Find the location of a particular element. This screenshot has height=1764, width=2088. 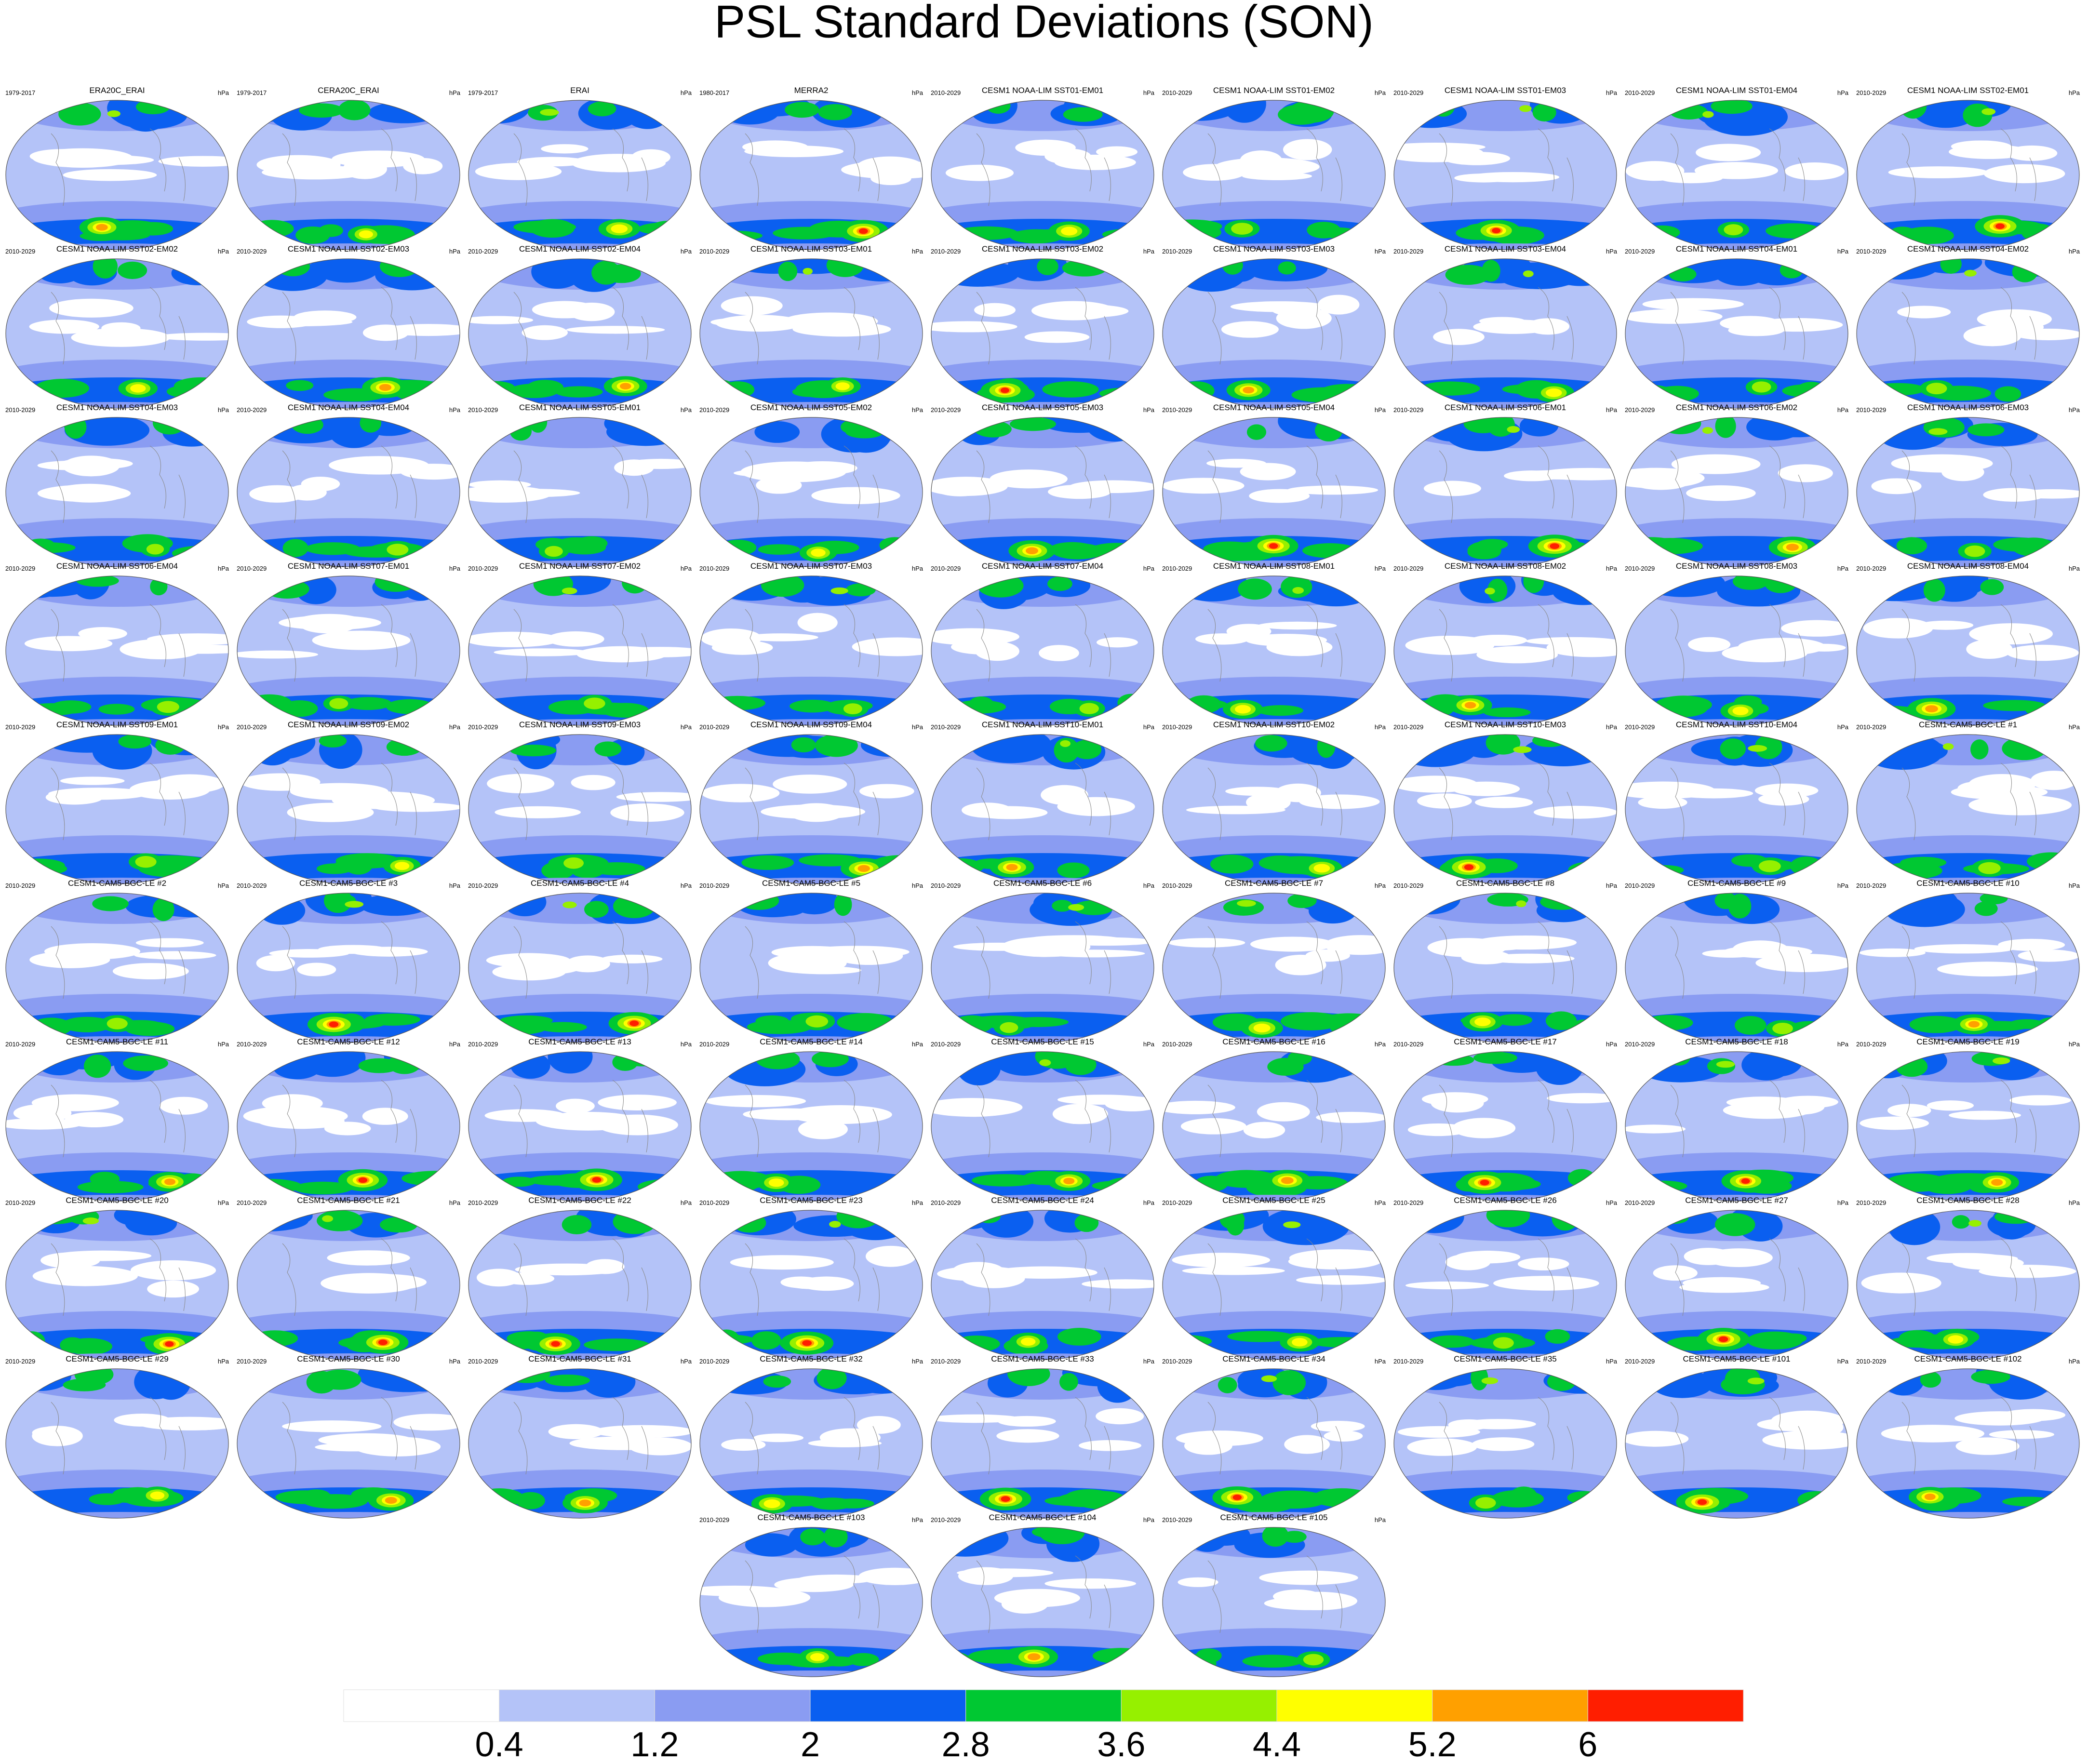

map-panel: 2010-2029 CESM1-CAM5-BGC-LE #105 hPa is located at coordinates (1274, 1595).